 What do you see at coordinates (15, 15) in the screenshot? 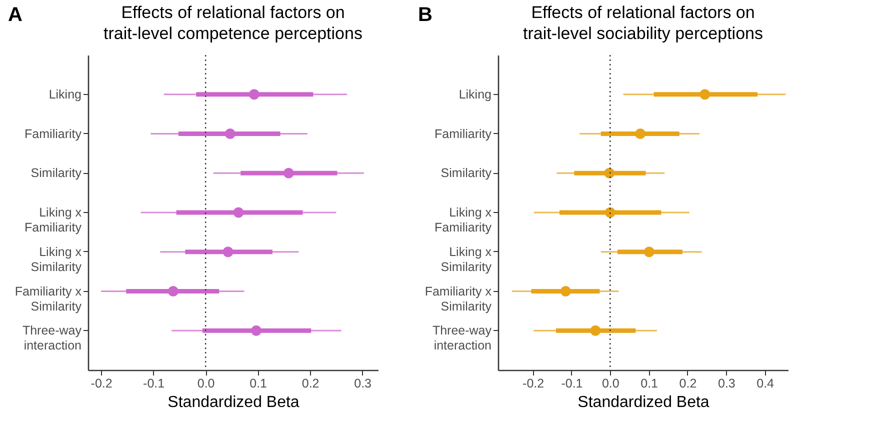
I see `text: A` at bounding box center [15, 15].